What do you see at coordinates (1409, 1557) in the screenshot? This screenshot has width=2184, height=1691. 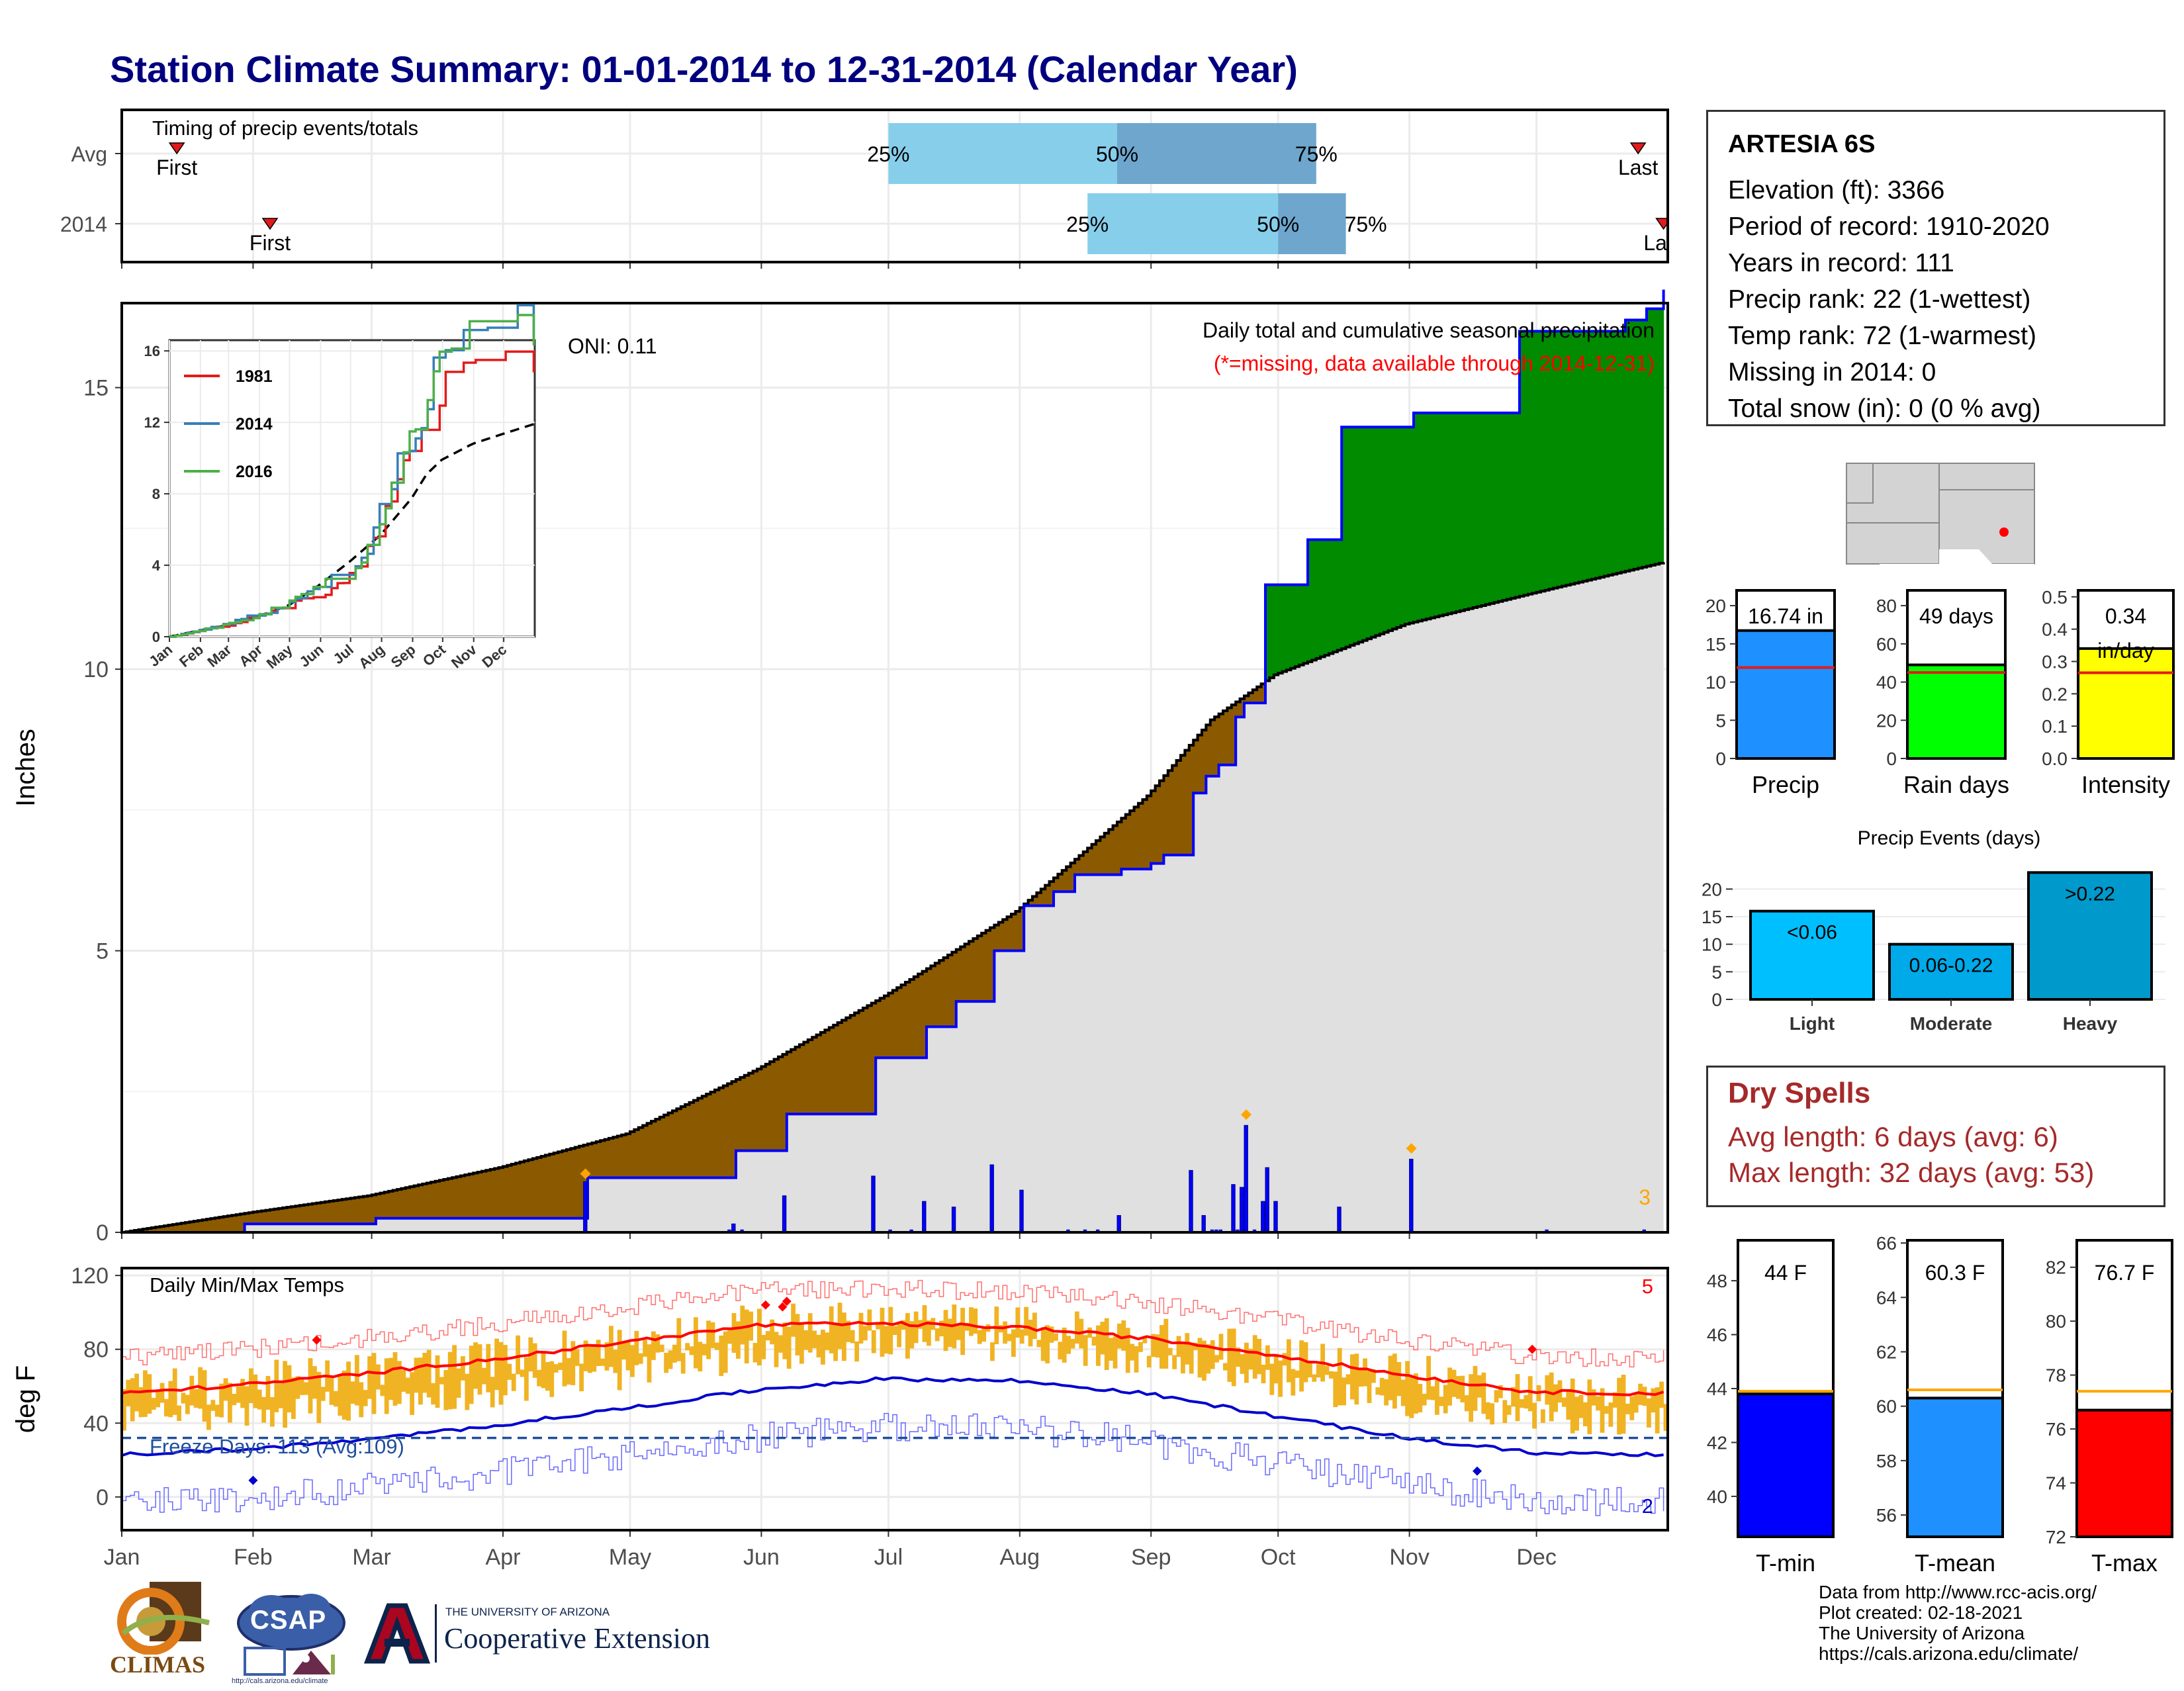 I see `month-label: Nov` at bounding box center [1409, 1557].